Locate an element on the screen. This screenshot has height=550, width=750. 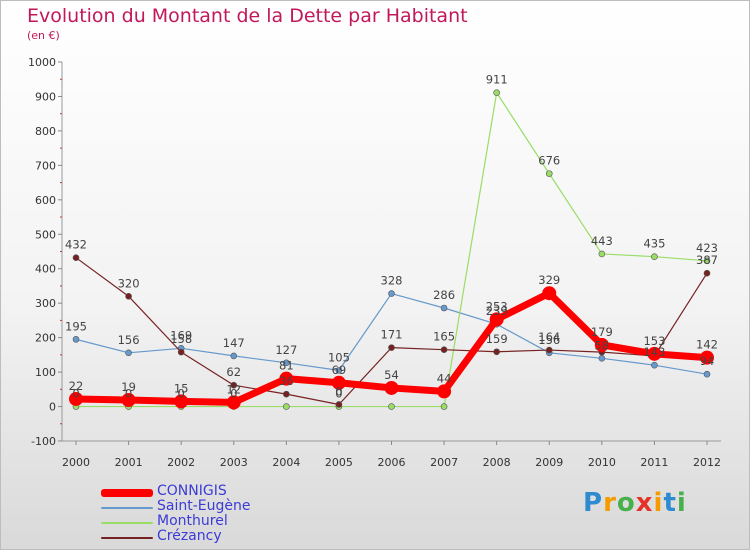
data-label: 58 is located at coordinates (602, 345).